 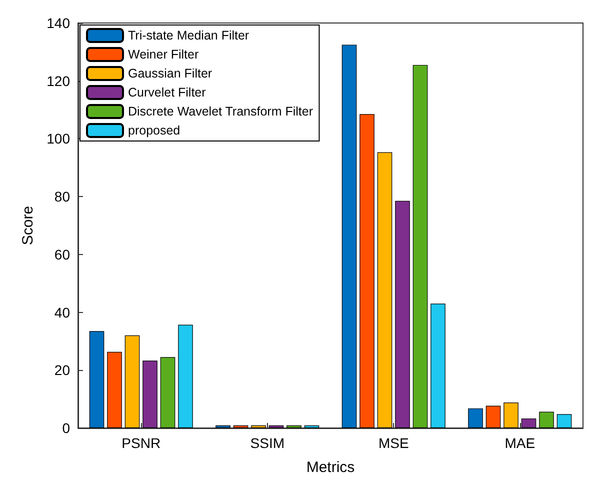 I want to click on legend-label: Discrete Wavelet Transform Filter, so click(x=220, y=111).